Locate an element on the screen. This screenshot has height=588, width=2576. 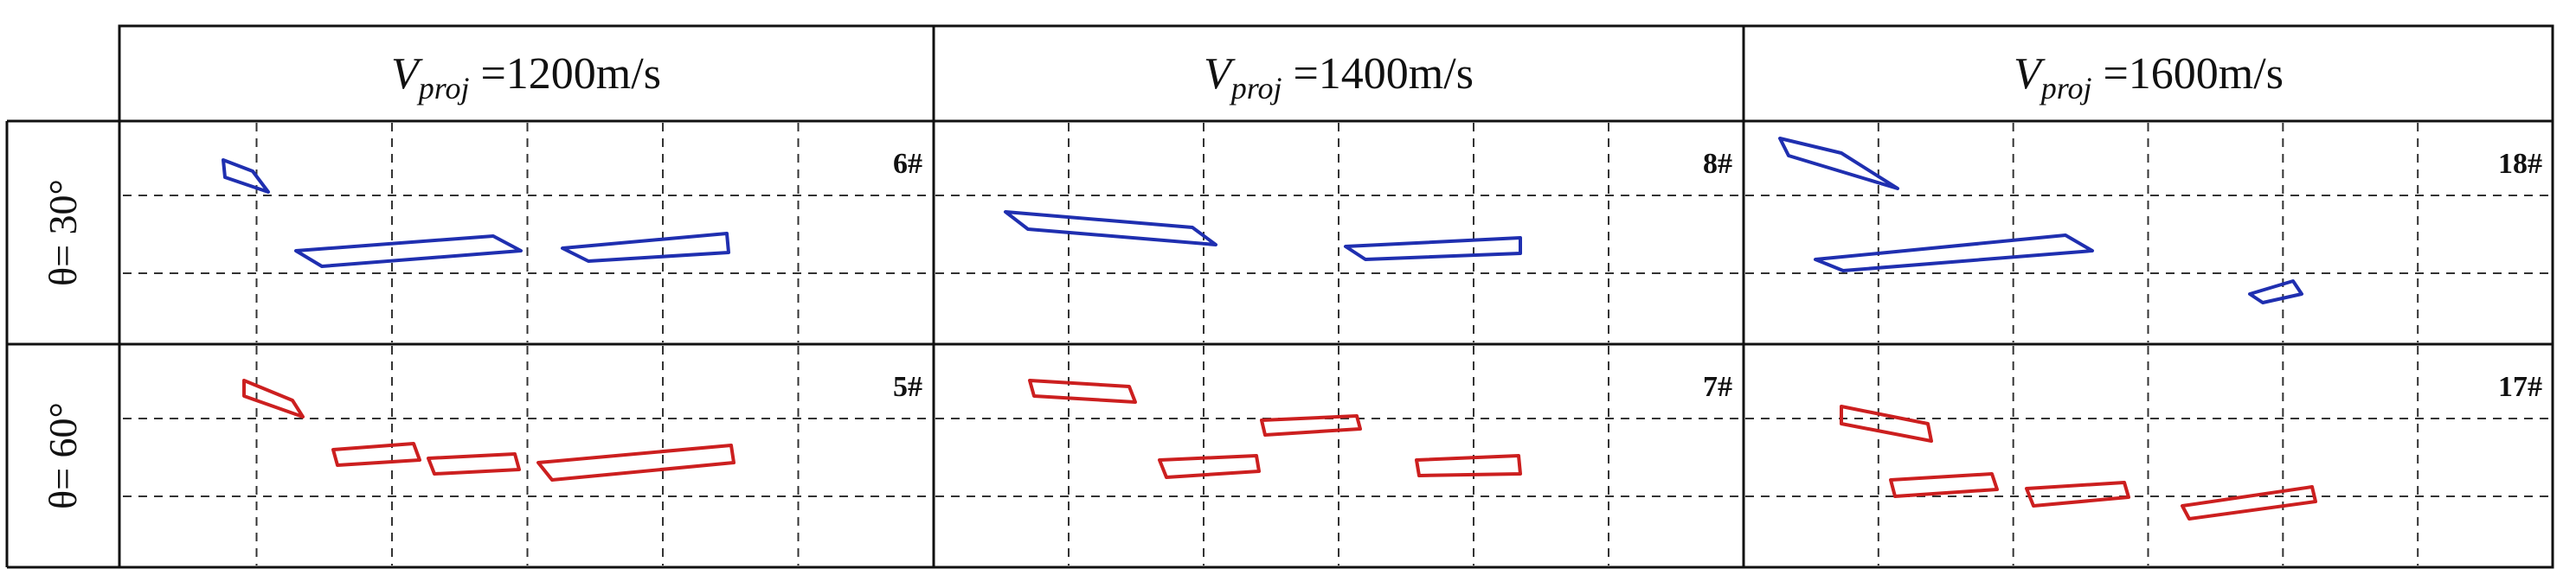
fragment-6-a is located at coordinates (246, 176).